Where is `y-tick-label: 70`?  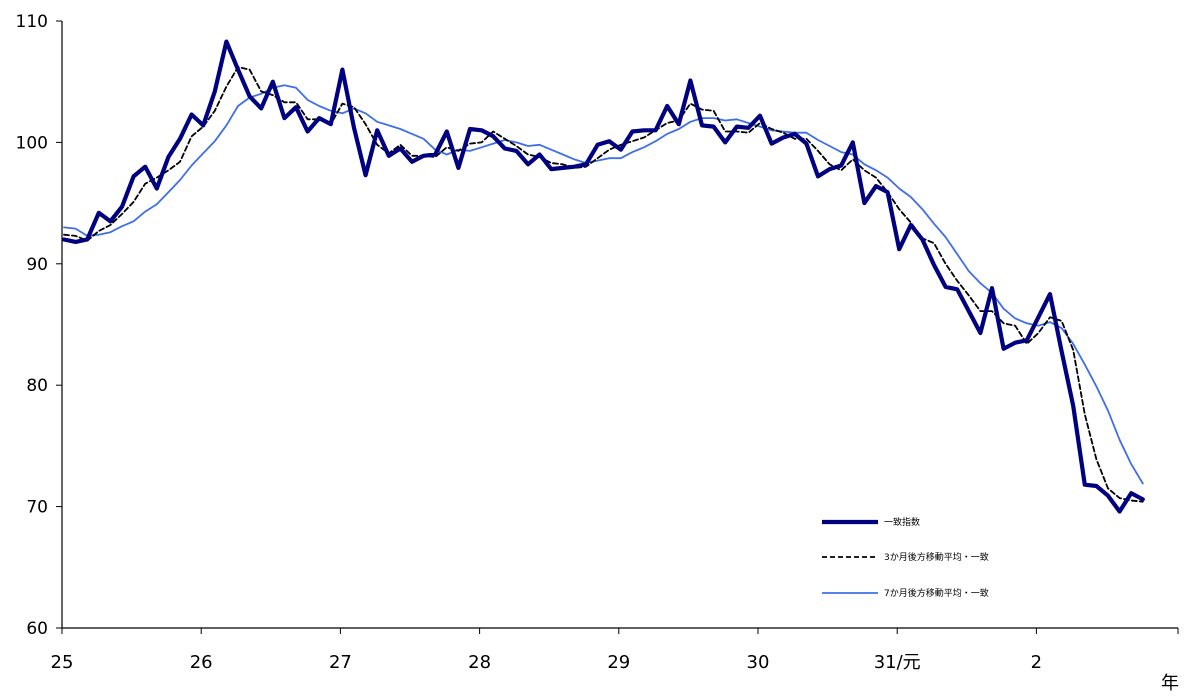
y-tick-label: 70 is located at coordinates (37, 508).